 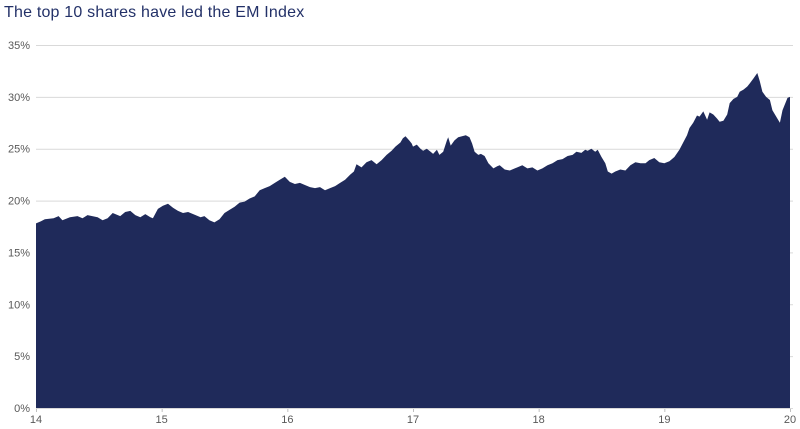 What do you see at coordinates (19, 150) in the screenshot?
I see `y-axis-label: 25%` at bounding box center [19, 150].